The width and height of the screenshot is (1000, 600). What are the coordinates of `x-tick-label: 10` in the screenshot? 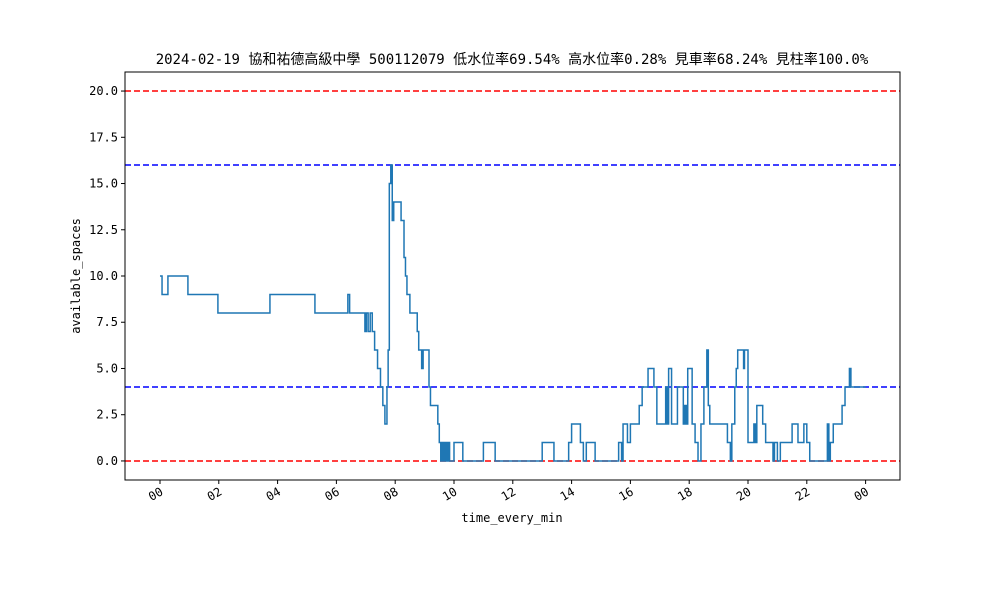 It's located at (450, 493).